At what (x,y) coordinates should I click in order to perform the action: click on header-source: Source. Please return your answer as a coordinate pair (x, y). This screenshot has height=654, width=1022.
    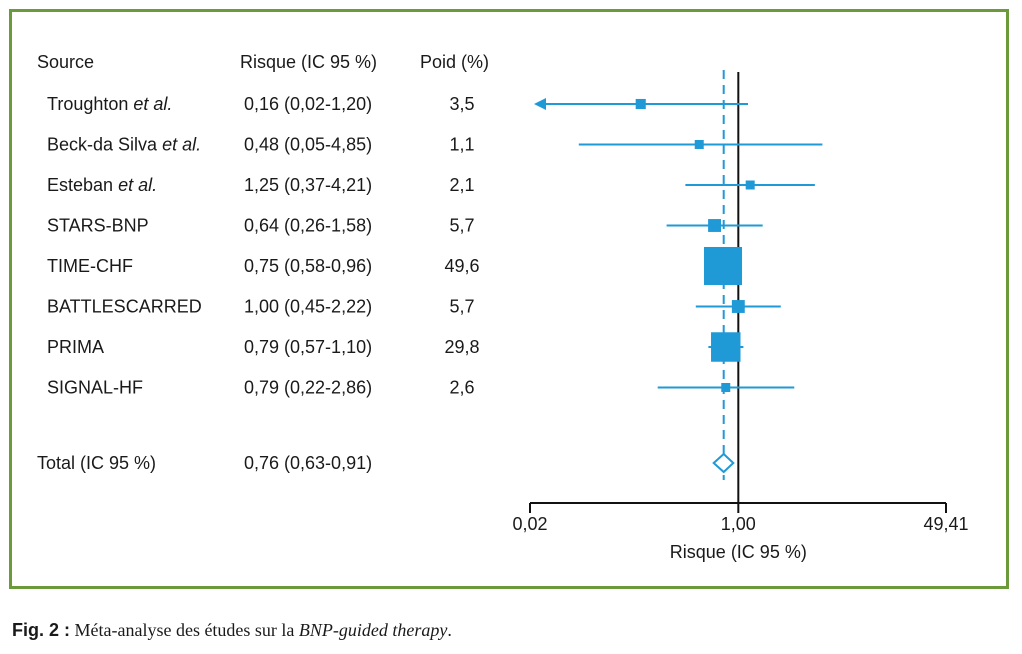
    Looking at the image, I should click on (65, 62).